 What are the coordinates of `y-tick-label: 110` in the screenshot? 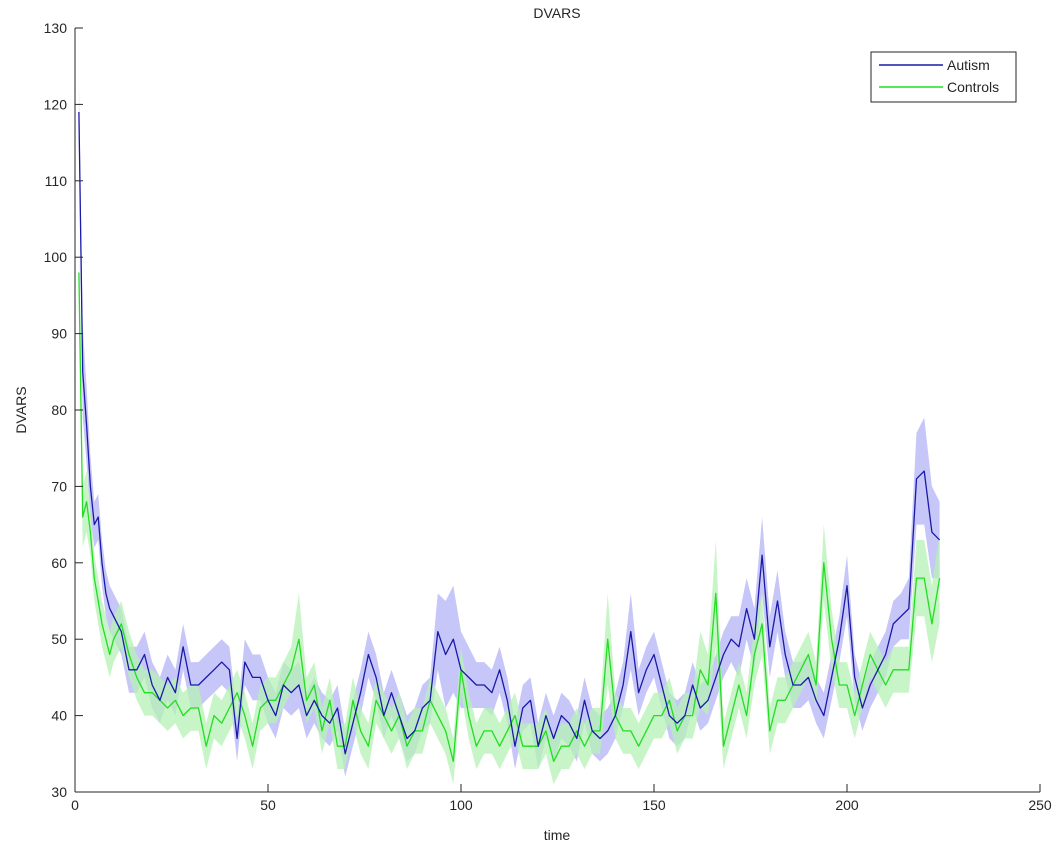 It's located at (56, 181).